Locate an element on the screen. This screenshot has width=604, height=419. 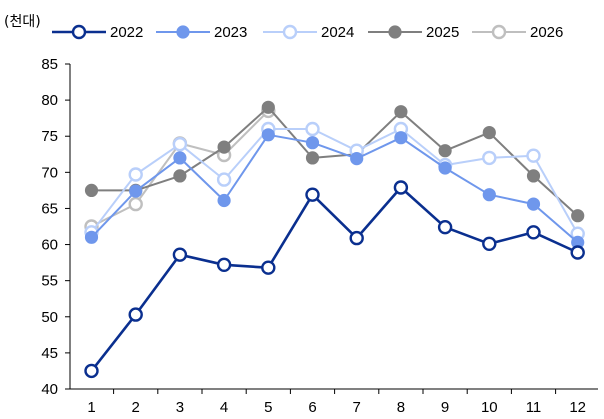
x-tick-label: 5 is located at coordinates (268, 407).